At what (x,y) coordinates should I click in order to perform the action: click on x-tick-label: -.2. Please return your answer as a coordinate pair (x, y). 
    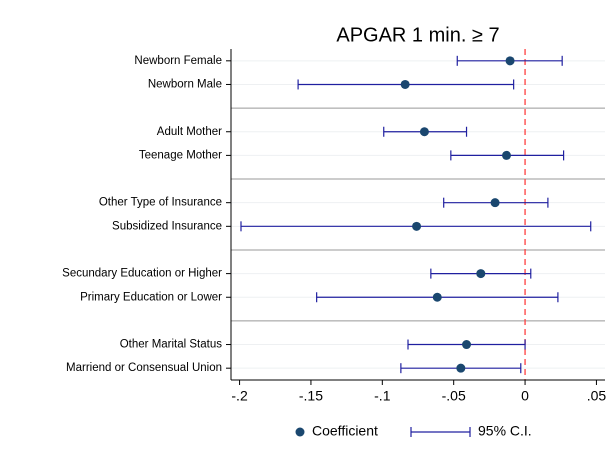
    Looking at the image, I should click on (239, 396).